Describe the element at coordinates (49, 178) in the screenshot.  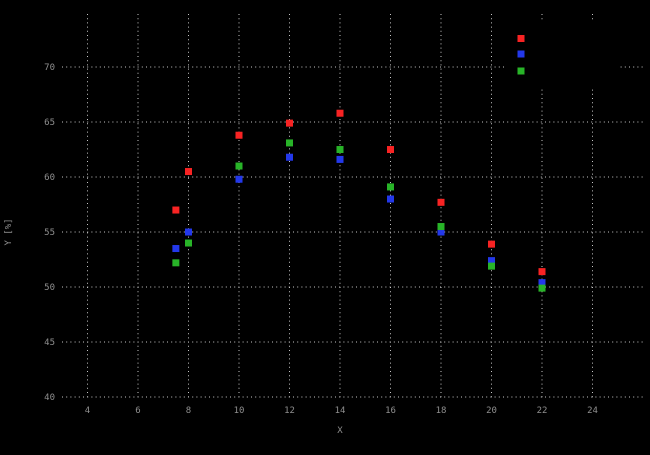
I see `y-tick-label: 60` at that location.